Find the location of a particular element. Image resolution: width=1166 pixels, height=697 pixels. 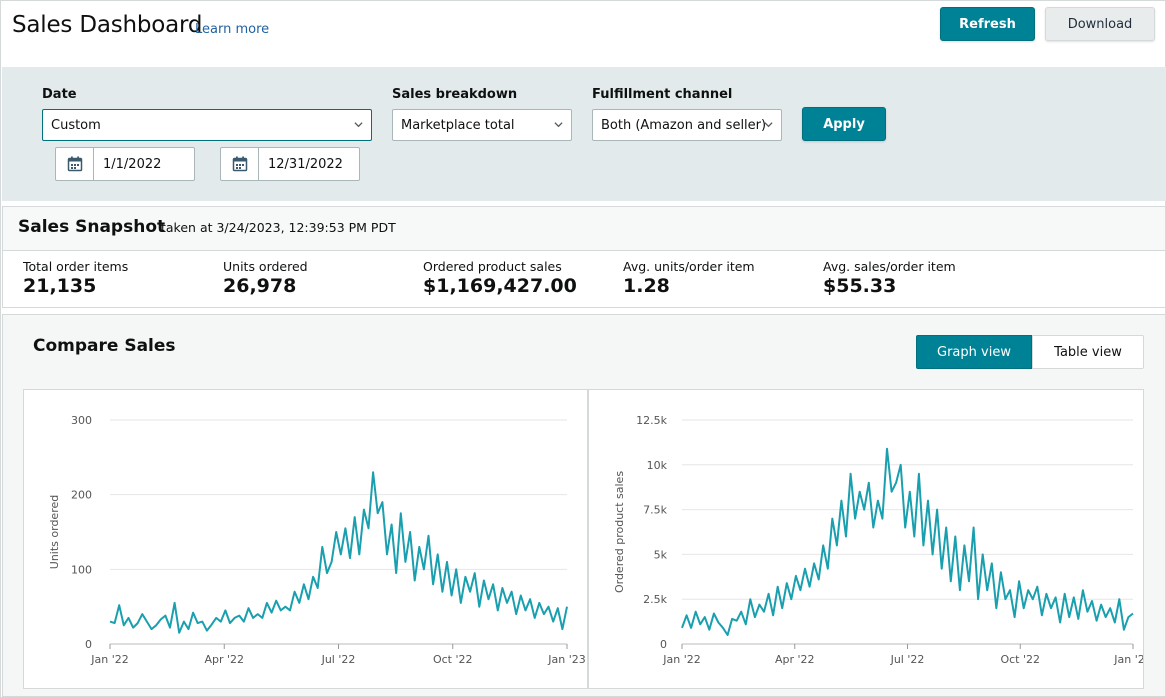

start-date-field: 1/1/2022 is located at coordinates (125, 164).